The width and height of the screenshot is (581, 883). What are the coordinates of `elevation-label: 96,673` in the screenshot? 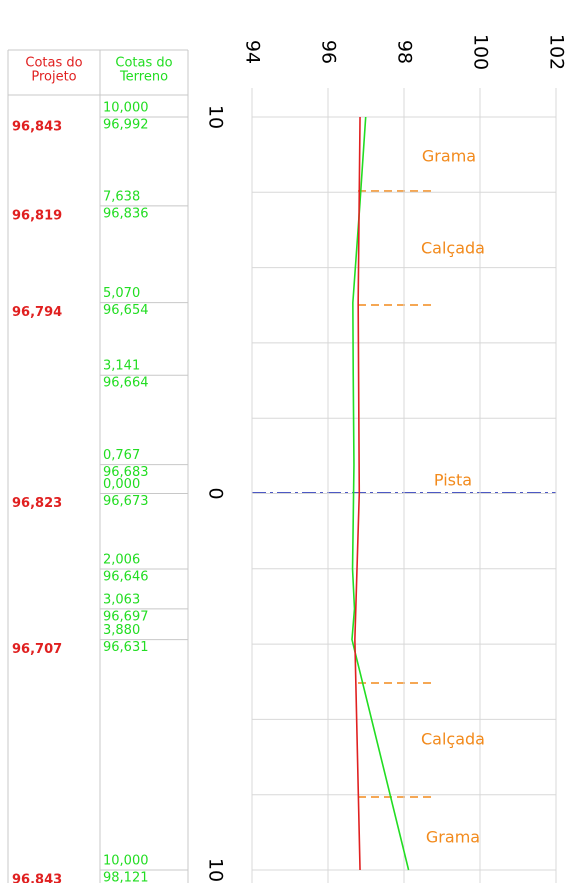 It's located at (126, 501).